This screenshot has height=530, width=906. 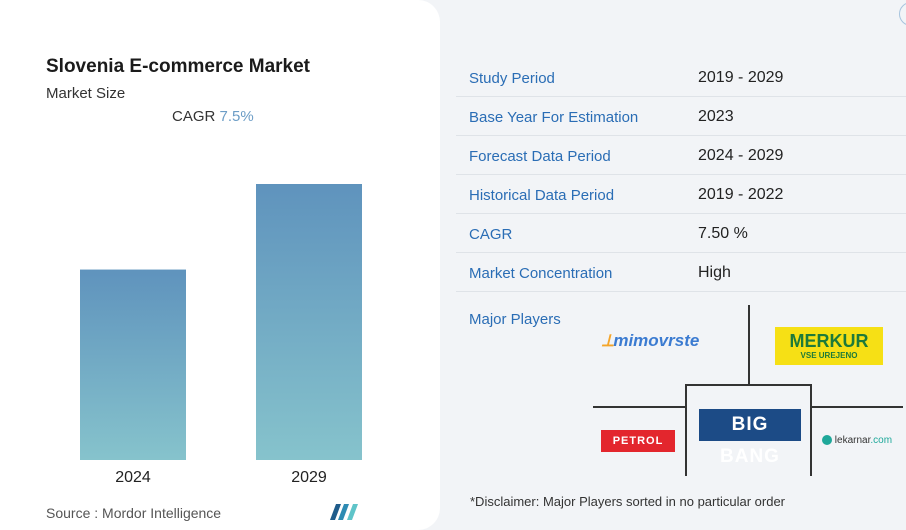 I want to click on cagr-label: CAGR, so click(x=194, y=116).